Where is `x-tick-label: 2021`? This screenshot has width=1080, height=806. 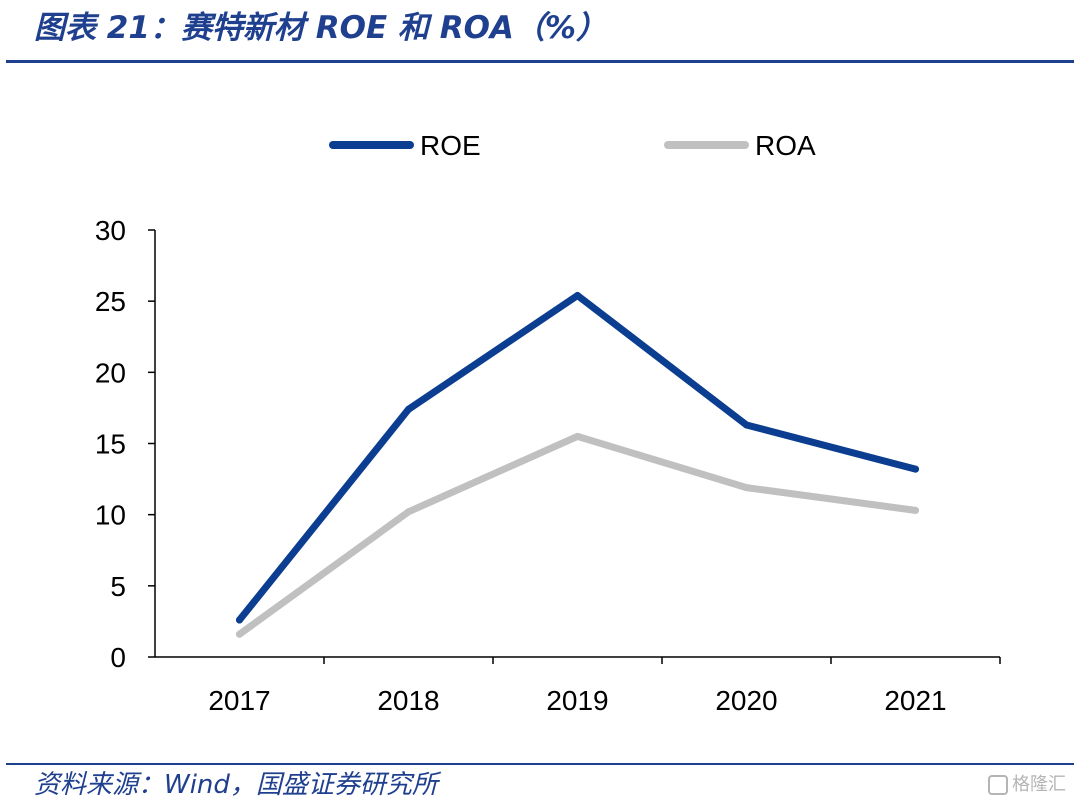
x-tick-label: 2021 is located at coordinates (915, 700).